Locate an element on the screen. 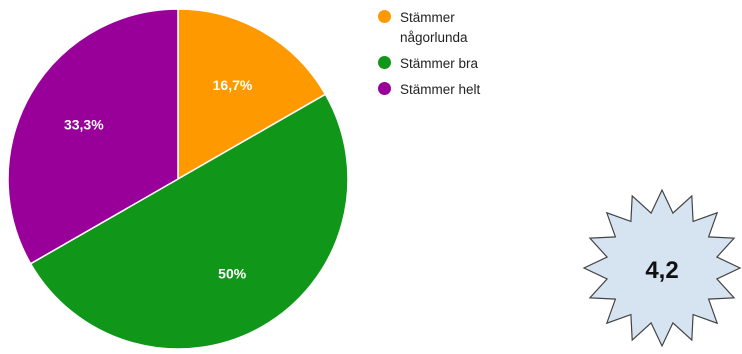 This screenshot has width=742, height=354. legend-item-stammer-bra: Stämmer bra is located at coordinates (478, 64).